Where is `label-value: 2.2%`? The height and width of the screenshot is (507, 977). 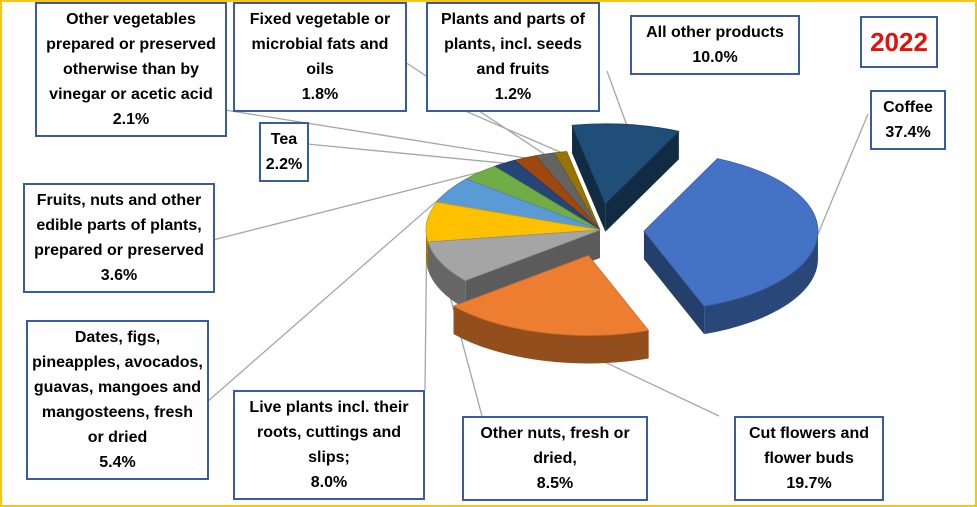
label-value: 2.2% is located at coordinates (284, 164).